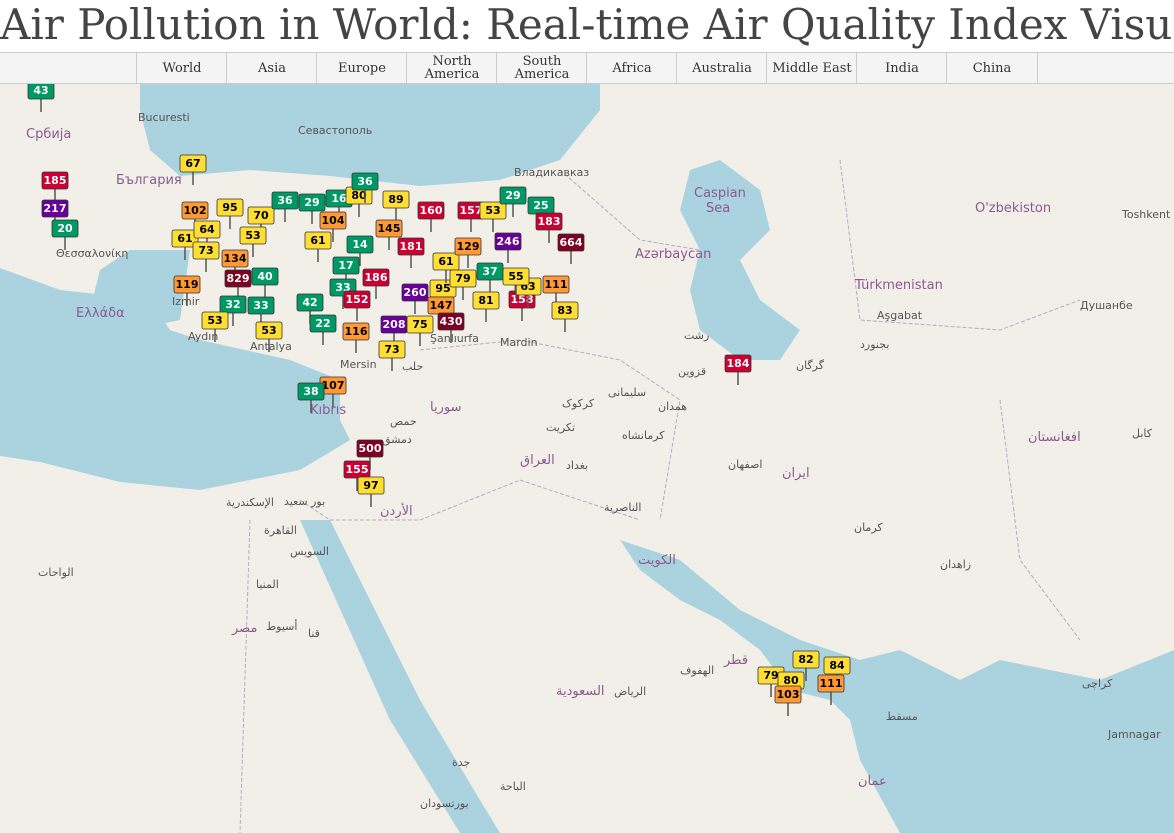 The width and height of the screenshot is (1174, 833). What do you see at coordinates (261, 221) in the screenshot?
I see `aqi-marker: 70` at bounding box center [261, 221].